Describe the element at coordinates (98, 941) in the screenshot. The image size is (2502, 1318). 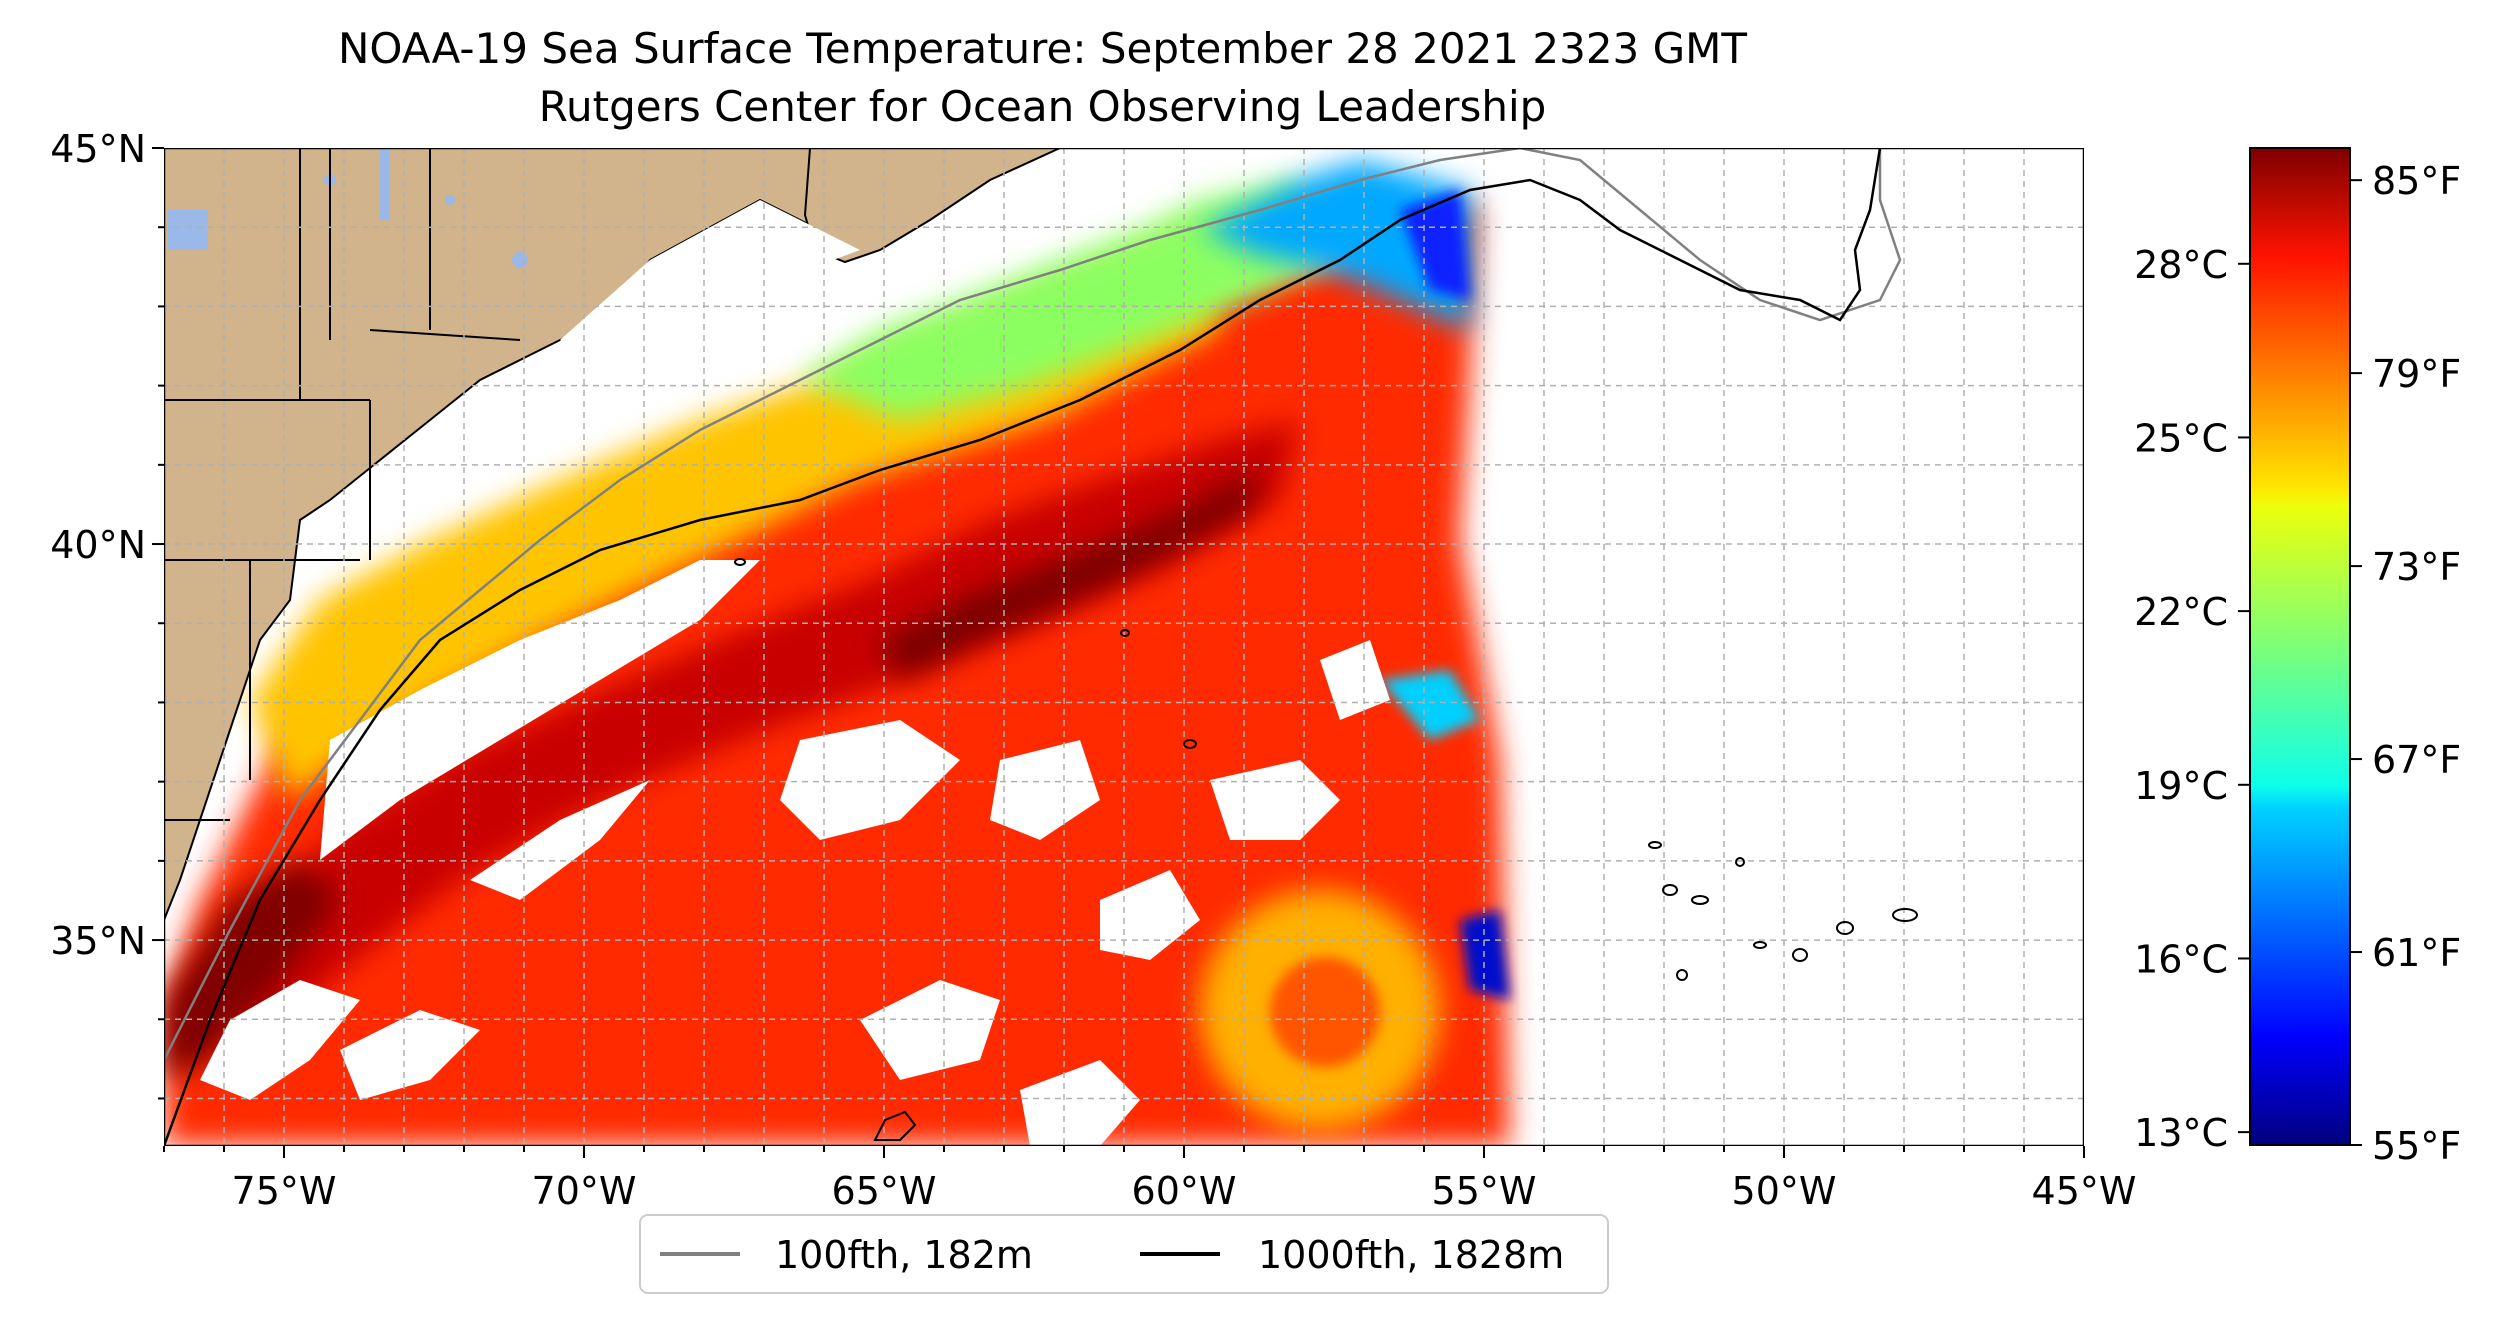
I see `lat-tick-label: 35°N` at that location.